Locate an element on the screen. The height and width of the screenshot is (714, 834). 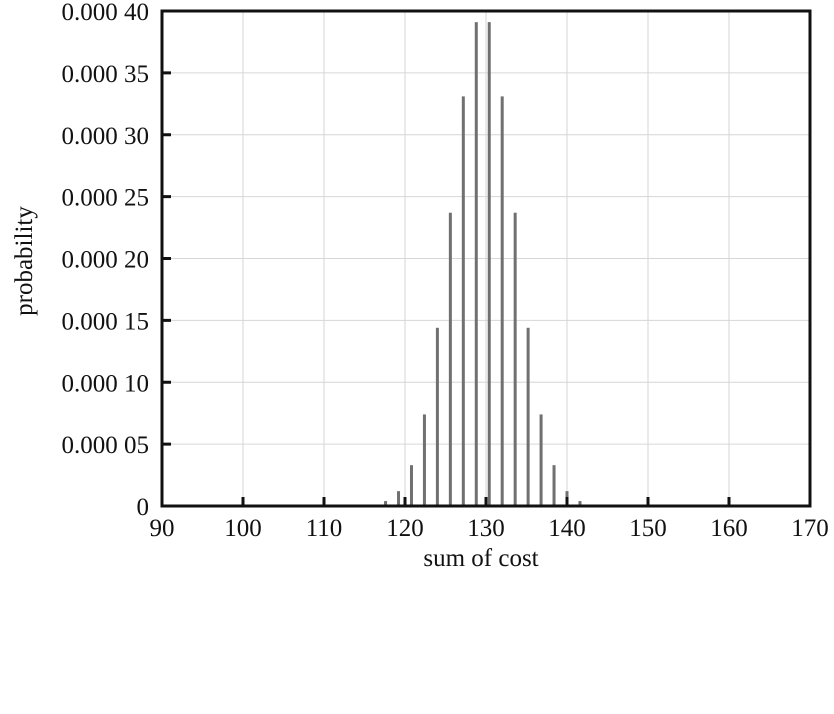
y-axis-title: probability is located at coordinates (24, 261).